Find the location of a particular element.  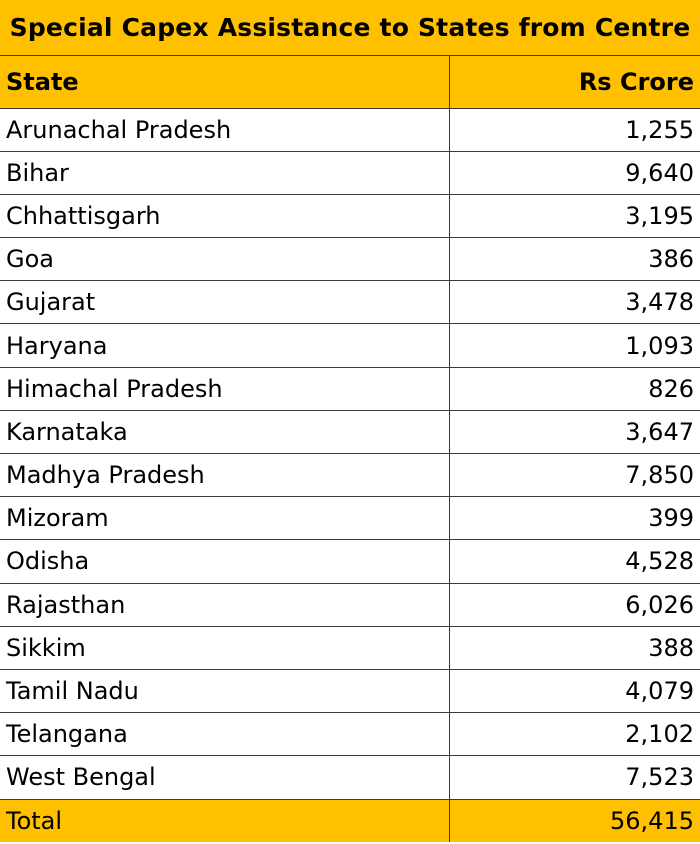

header-state: State is located at coordinates (224, 82).